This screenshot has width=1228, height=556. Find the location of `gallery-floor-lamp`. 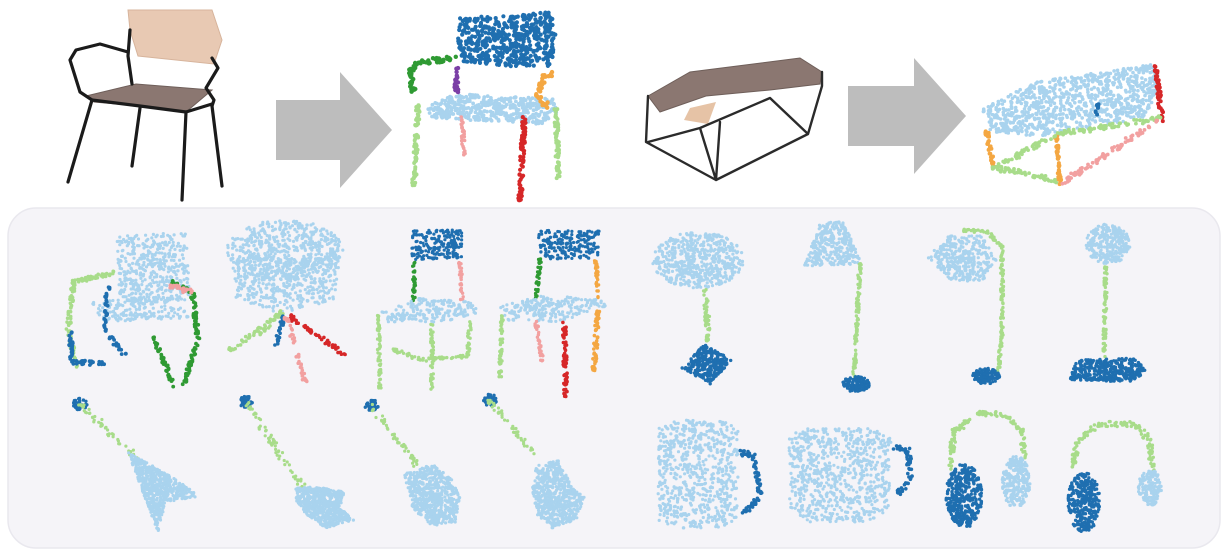

gallery-floor-lamp is located at coordinates (837, 306).